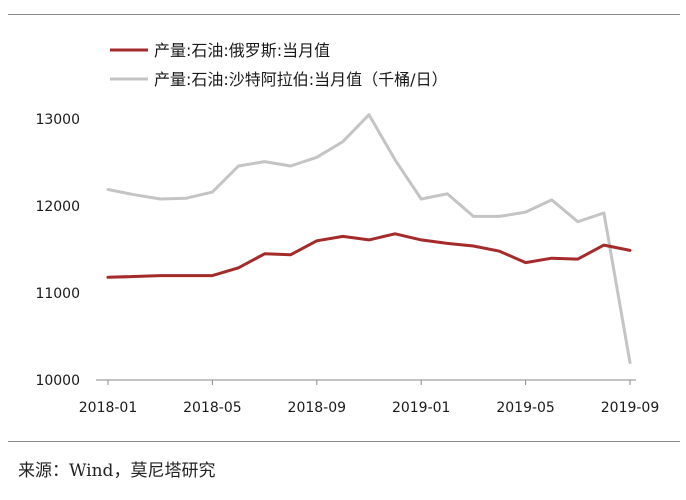 This screenshot has width=686, height=500. Describe the element at coordinates (57, 207) in the screenshot. I see `y-tick-label: 12000` at that location.